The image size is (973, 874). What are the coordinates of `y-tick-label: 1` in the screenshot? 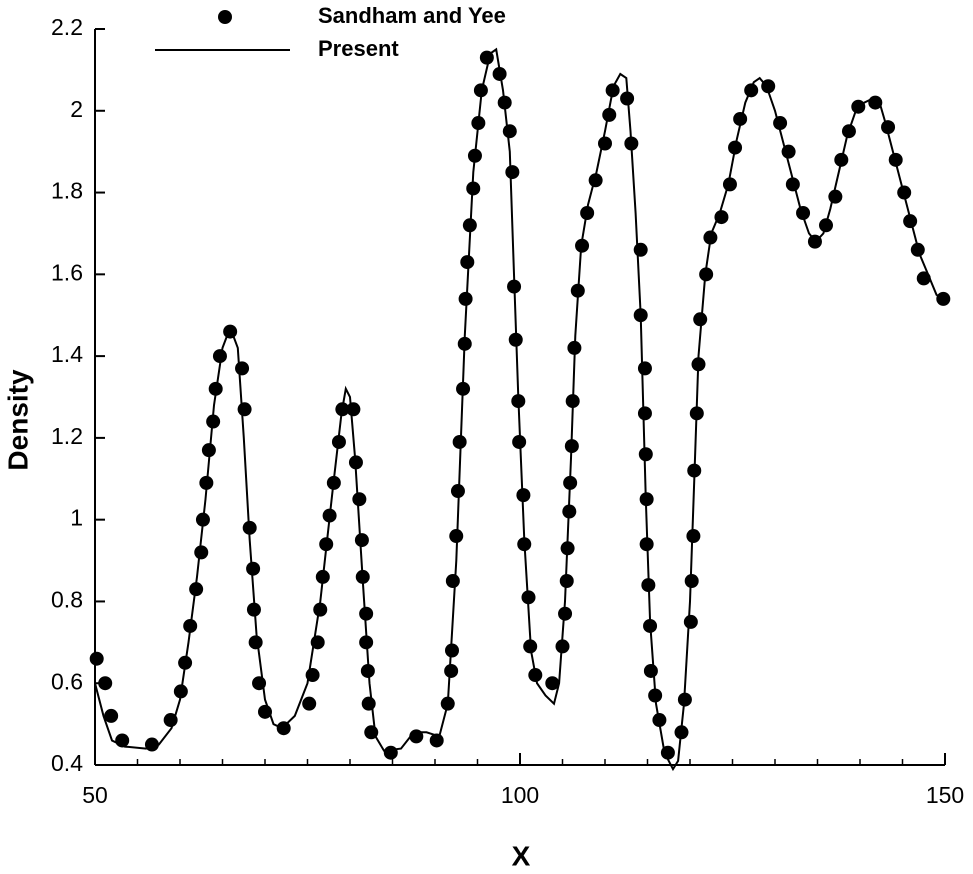 It's located at (76, 518).